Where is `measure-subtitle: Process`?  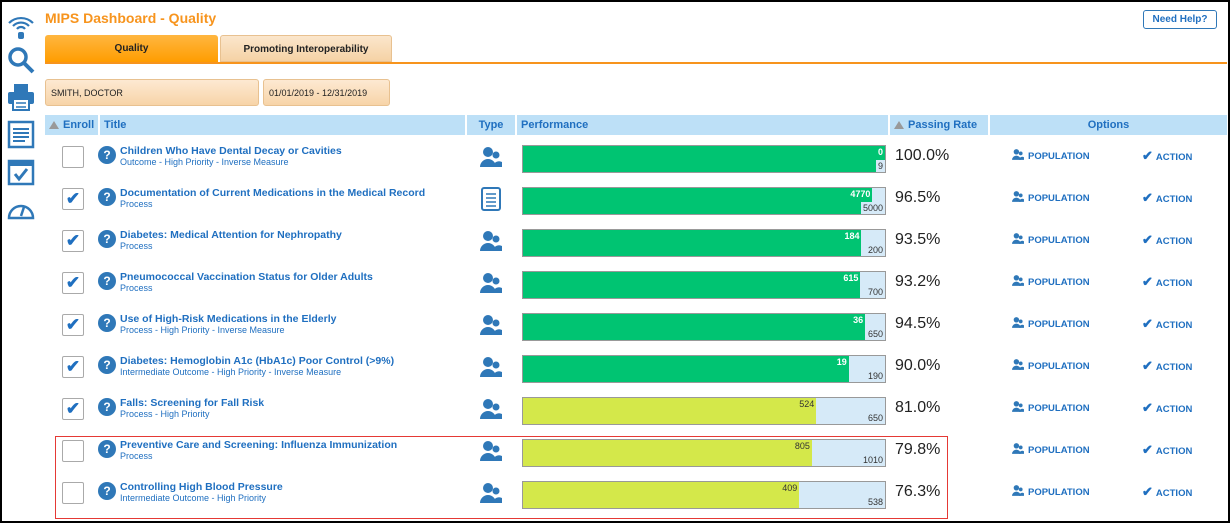
measure-subtitle: Process is located at coordinates (136, 288).